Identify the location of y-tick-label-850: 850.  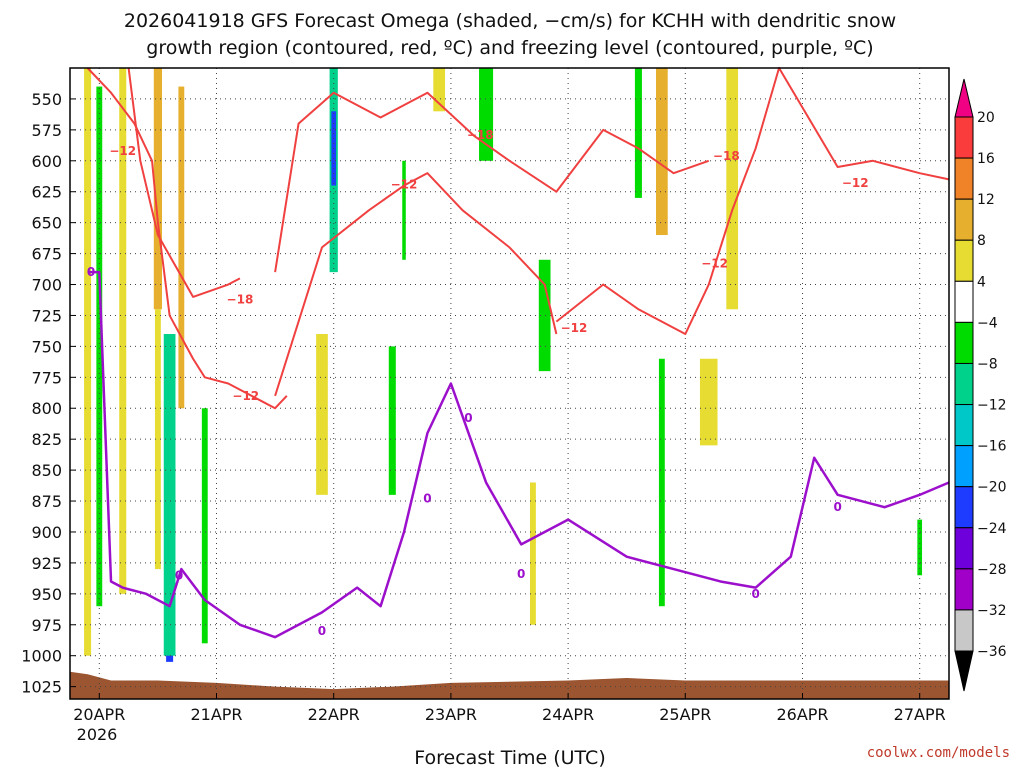
(46, 470).